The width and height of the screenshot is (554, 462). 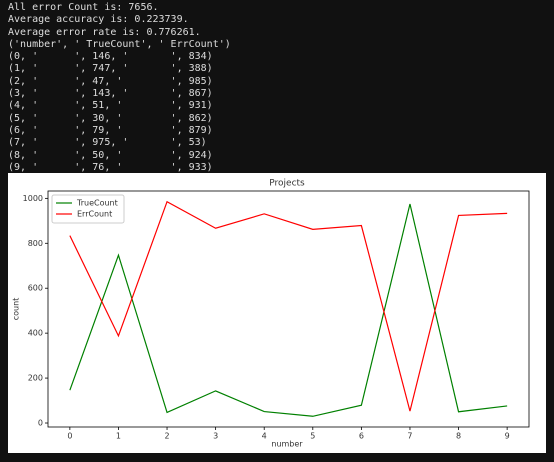 I want to click on console-line: (2, ' ', 47, ' ', 985), so click(x=110, y=81).